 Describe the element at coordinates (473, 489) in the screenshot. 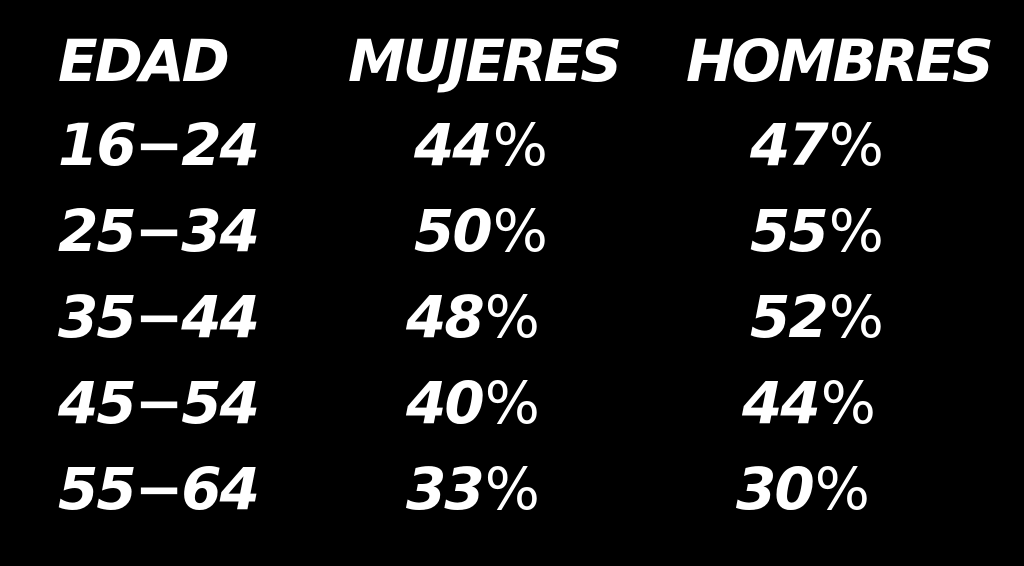

I see `cell-mujeres: 33%` at that location.